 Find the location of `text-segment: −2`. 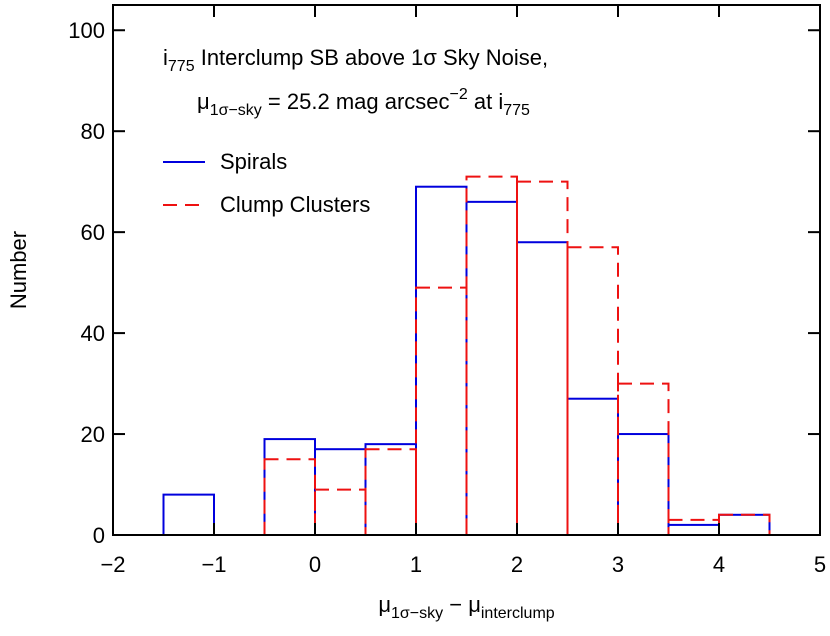

text-segment: −2 is located at coordinates (459, 94).